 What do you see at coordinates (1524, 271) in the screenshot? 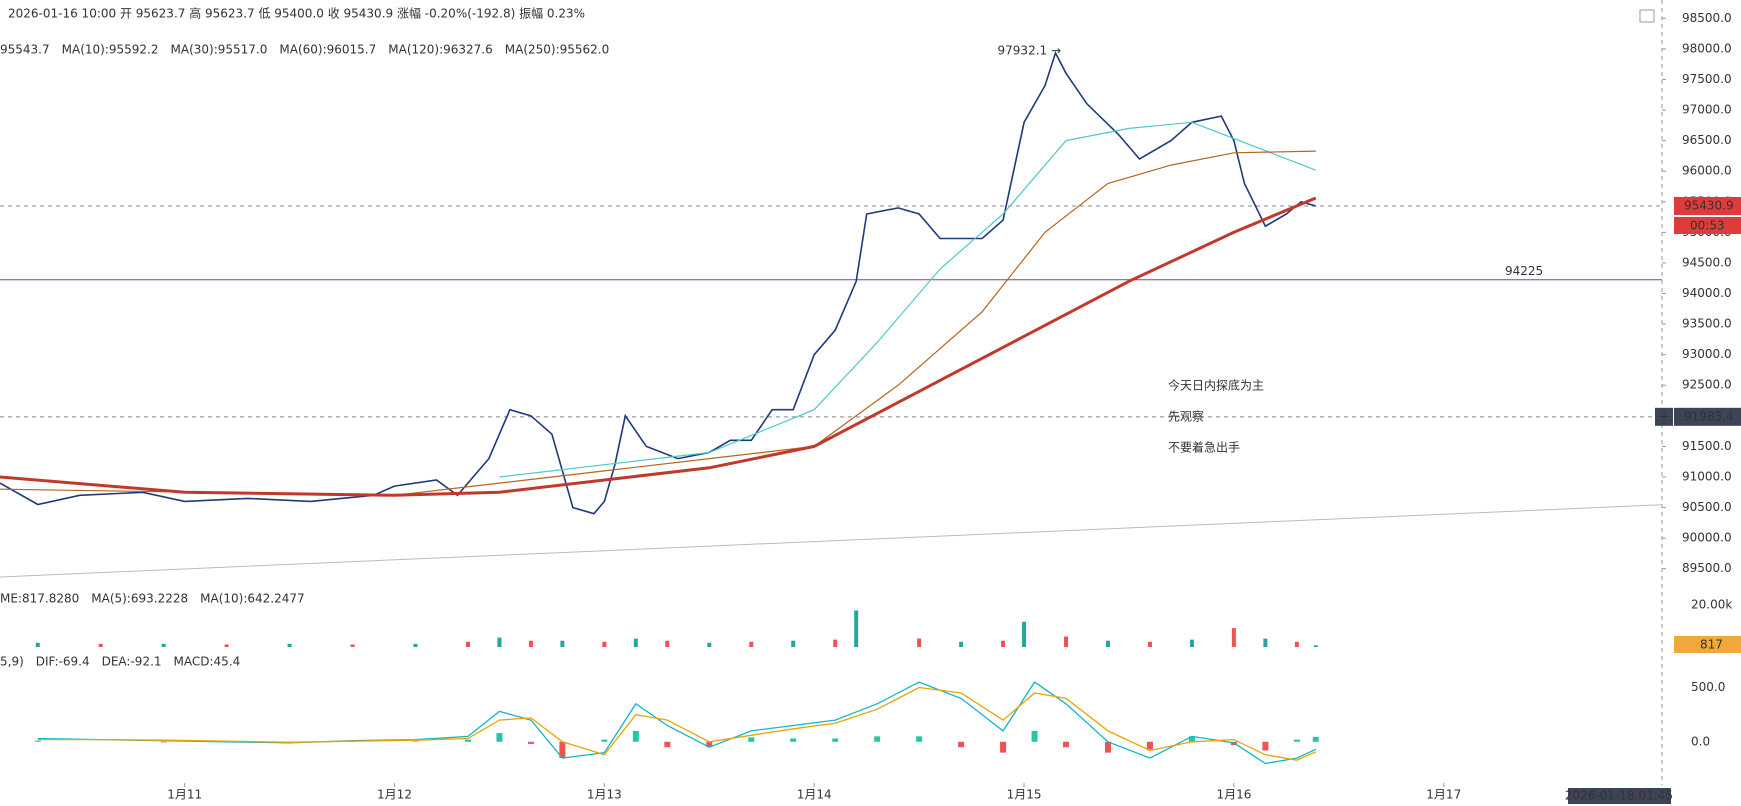
I see `level-label: 94225` at bounding box center [1524, 271].